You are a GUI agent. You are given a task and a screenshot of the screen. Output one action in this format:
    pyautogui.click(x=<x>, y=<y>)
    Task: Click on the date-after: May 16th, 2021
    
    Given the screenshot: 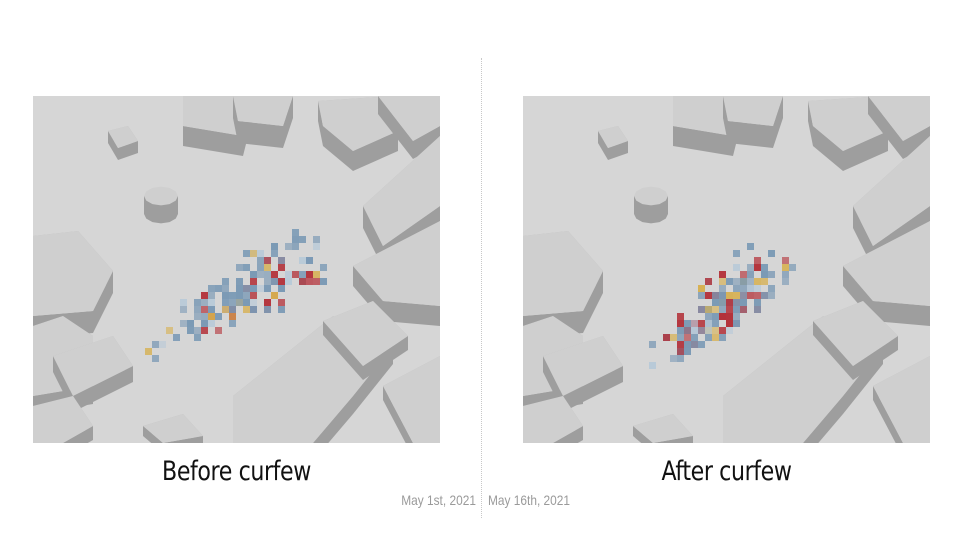 What is the action you would take?
    pyautogui.click(x=529, y=500)
    